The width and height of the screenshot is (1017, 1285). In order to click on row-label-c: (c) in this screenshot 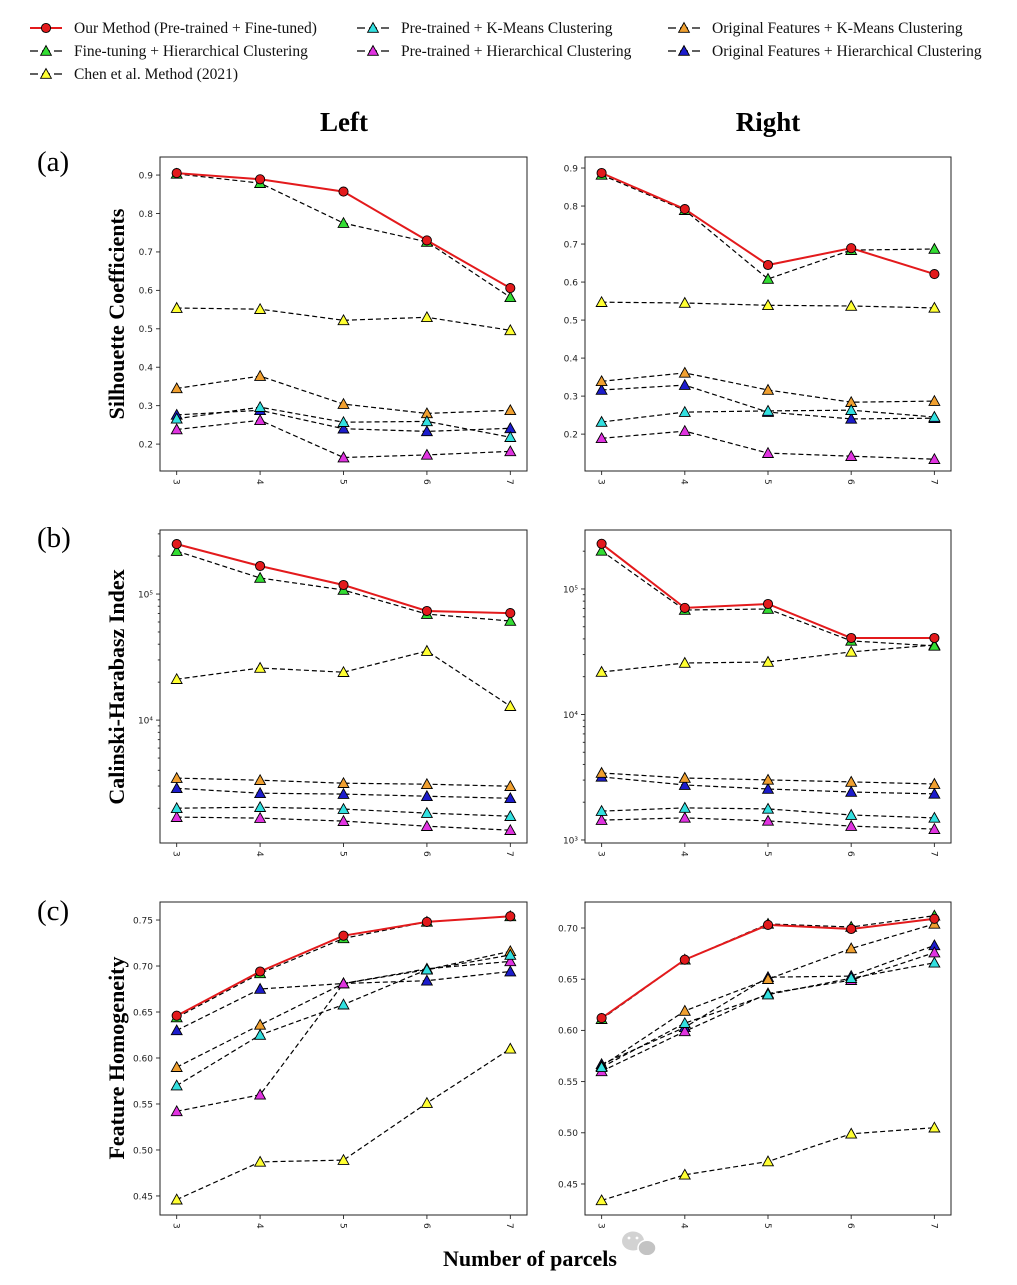, I will do `click(53, 911)`.